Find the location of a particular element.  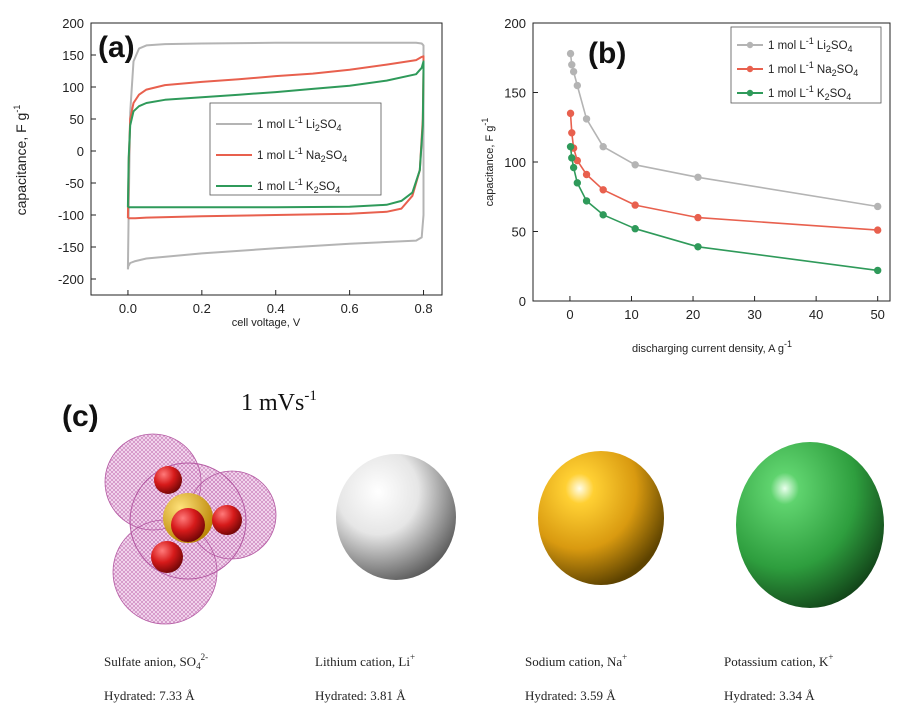

panel-c-letter: (c) is located at coordinates (80, 416).